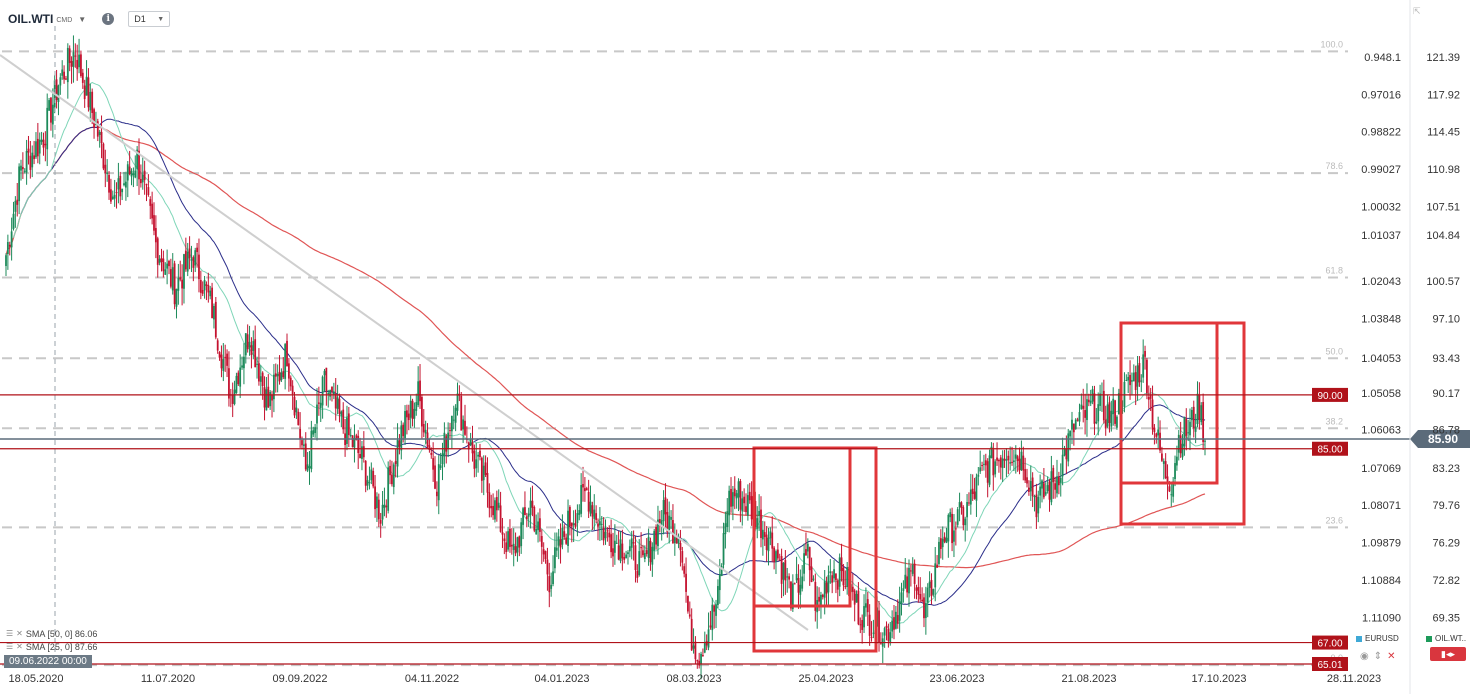  What do you see at coordinates (1378, 656) in the screenshot?
I see `arrows-icon: ⇕` at bounding box center [1378, 656].